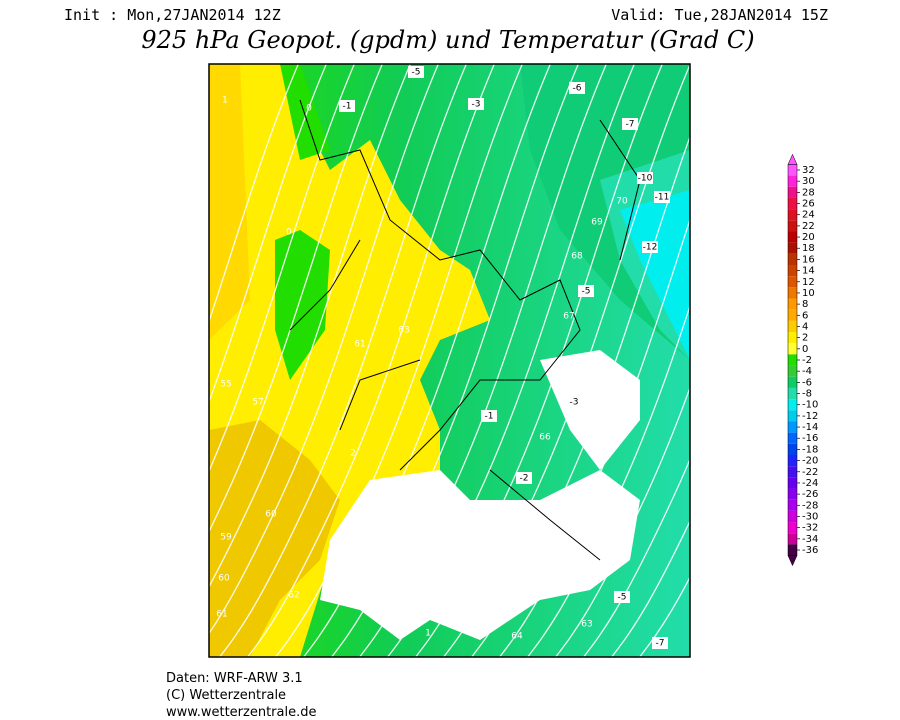 This screenshot has width=900, height=720. Describe the element at coordinates (810, 416) in the screenshot. I see `colorbar-label: -12` at that location.